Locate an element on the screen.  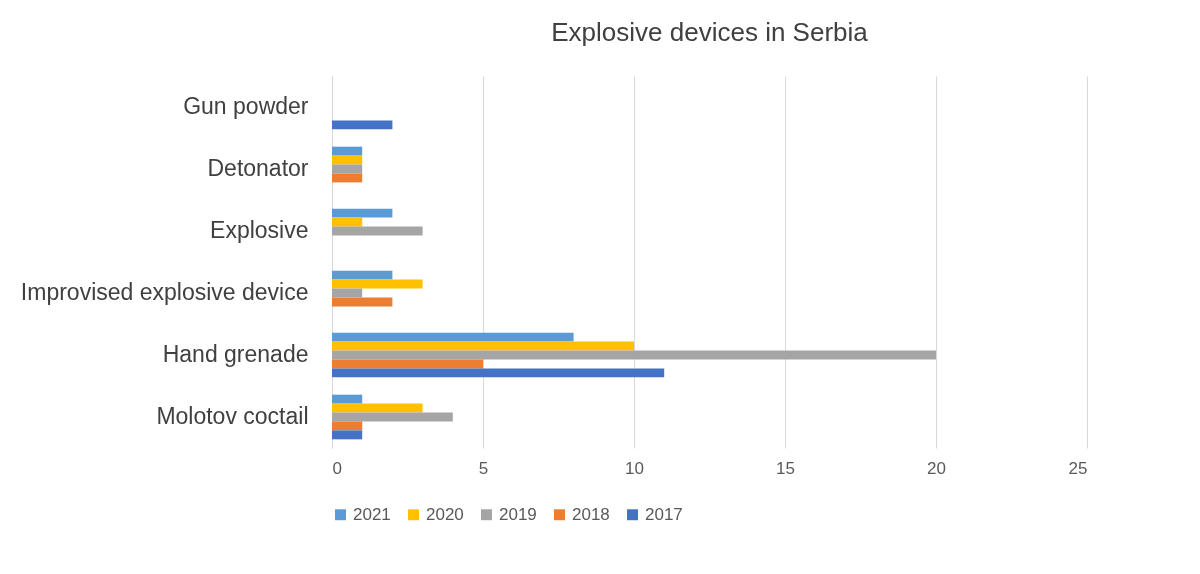
y-tick-label: Gun powder is located at coordinates (246, 106).